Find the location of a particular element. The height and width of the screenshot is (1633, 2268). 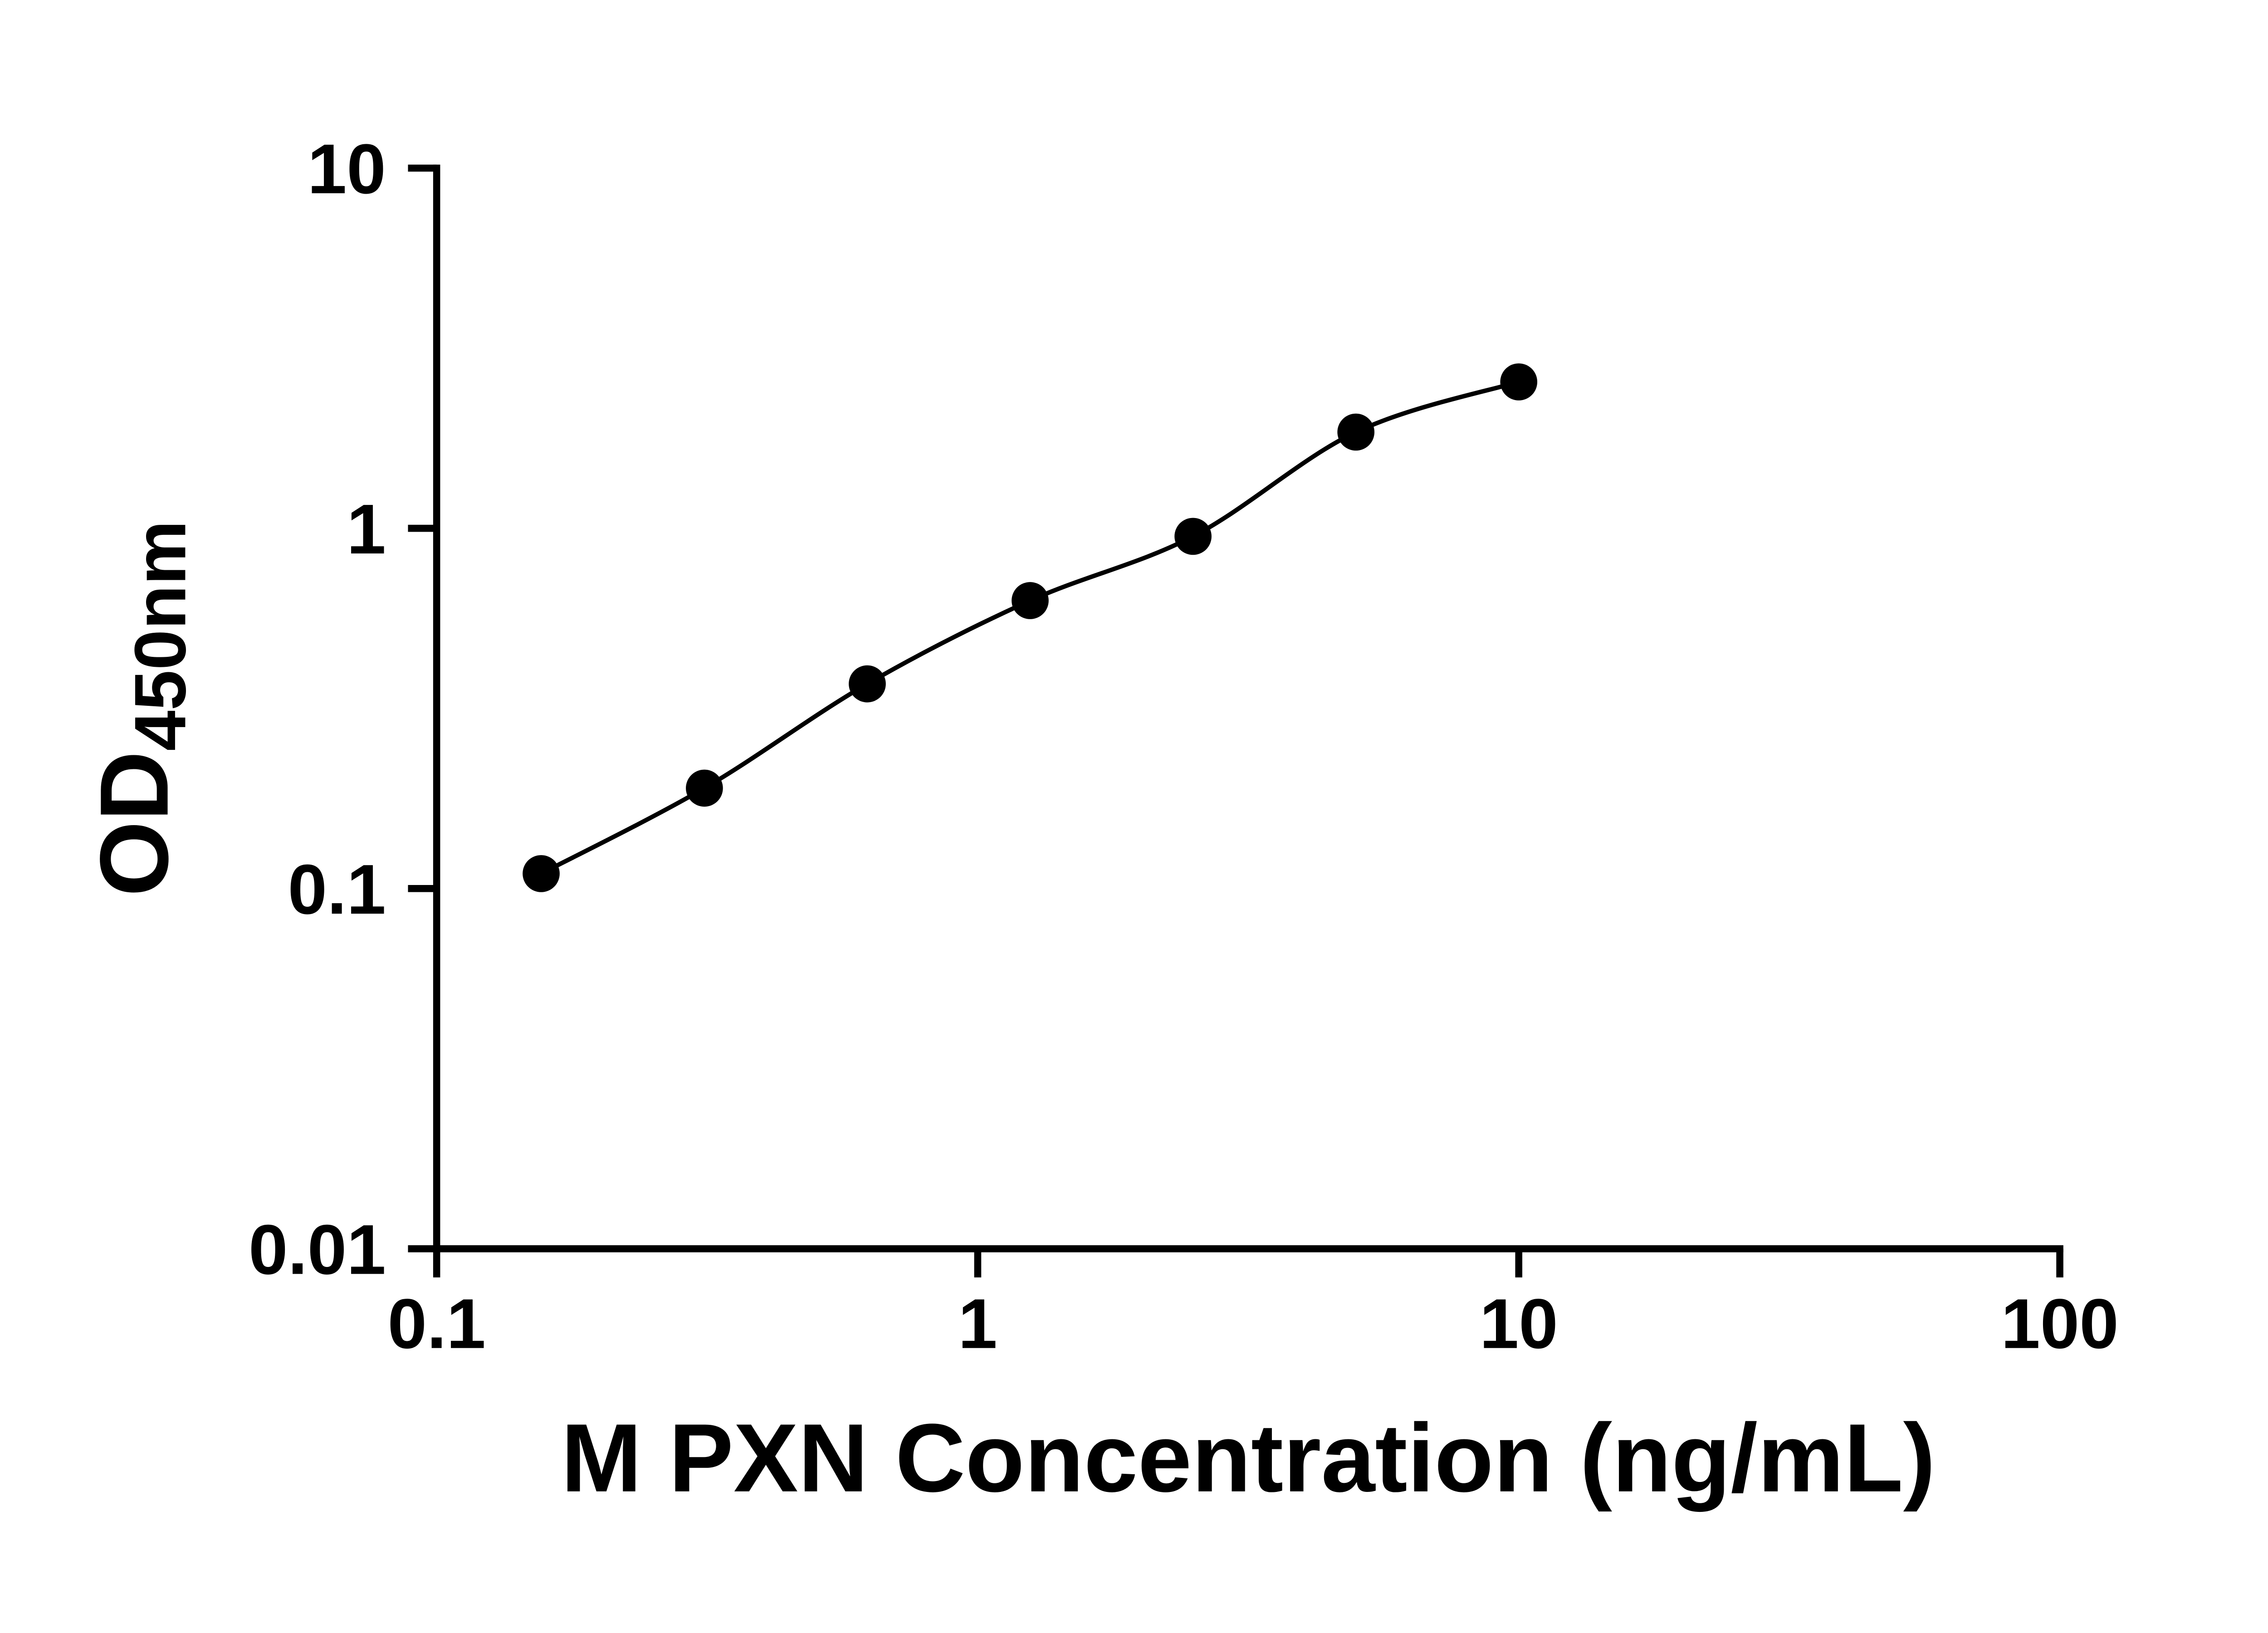

standard-curve-line is located at coordinates (1030, 628).